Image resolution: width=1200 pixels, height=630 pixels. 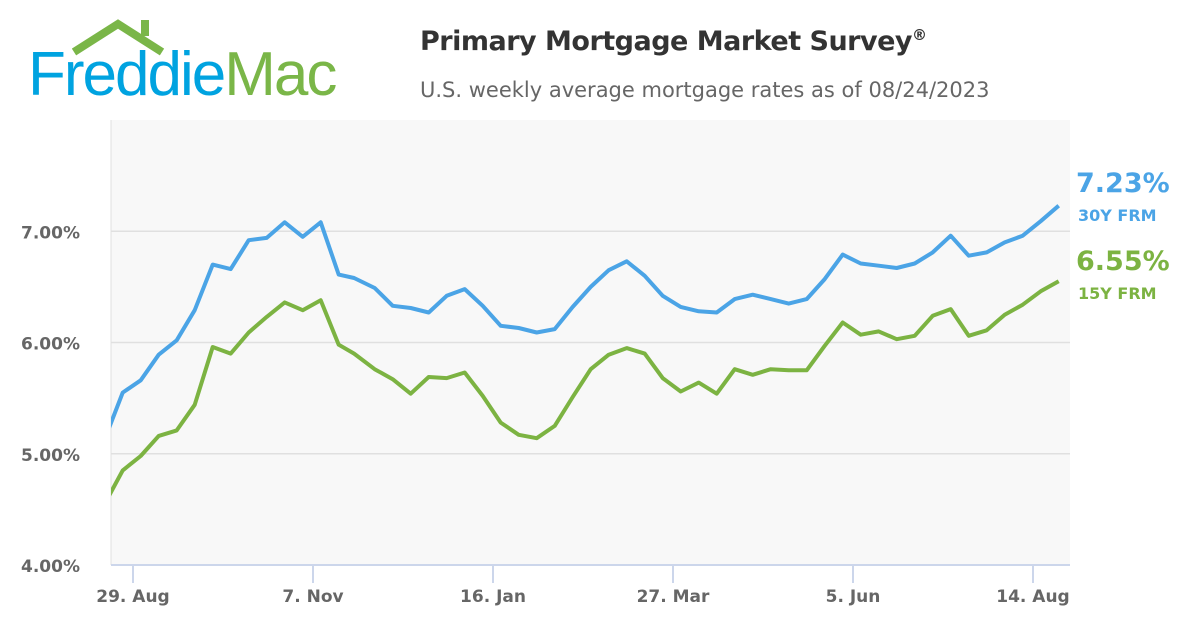 What do you see at coordinates (1123, 261) in the screenshot?
I see `label-15y-value: 6.55%` at bounding box center [1123, 261].